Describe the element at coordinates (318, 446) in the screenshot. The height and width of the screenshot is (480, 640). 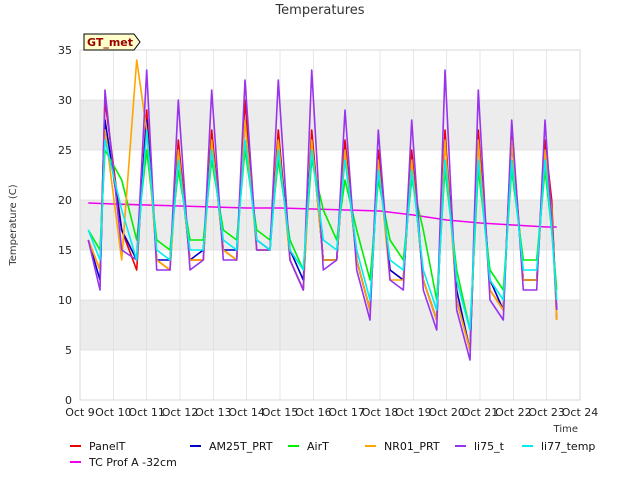
I see `legend-label-airt: AirT` at that location.